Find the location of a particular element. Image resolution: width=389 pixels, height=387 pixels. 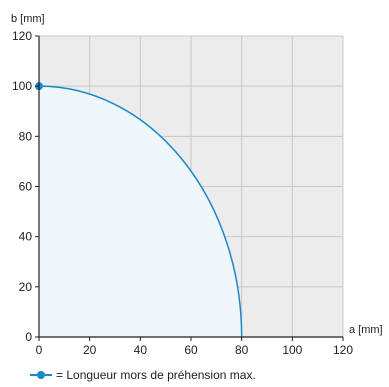

y-tick-label: 60 is located at coordinates (26, 187).